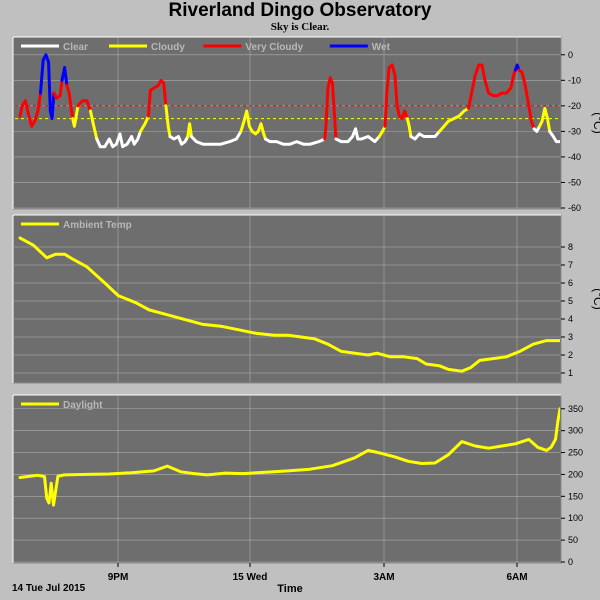 This screenshot has width=600, height=600. I want to click on legend-label: Very Cloudy, so click(274, 47).